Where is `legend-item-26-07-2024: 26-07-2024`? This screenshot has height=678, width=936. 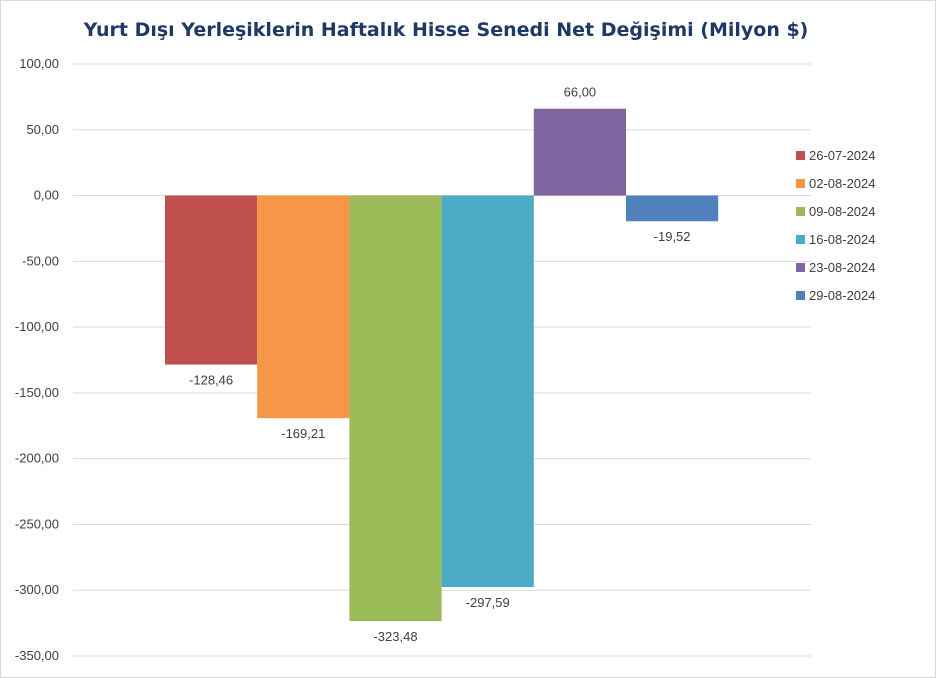 legend-item-26-07-2024: 26-07-2024 is located at coordinates (836, 155).